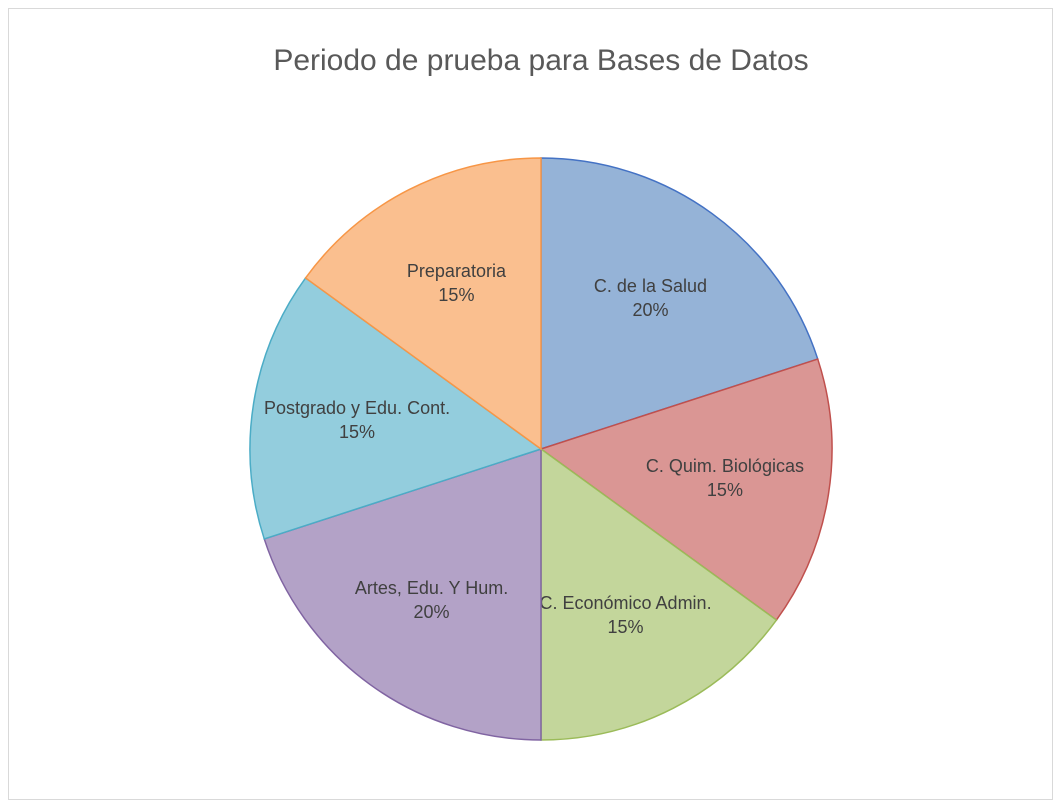  I want to click on slice-label-box: C. de la Salud 20%, so click(650, 298).